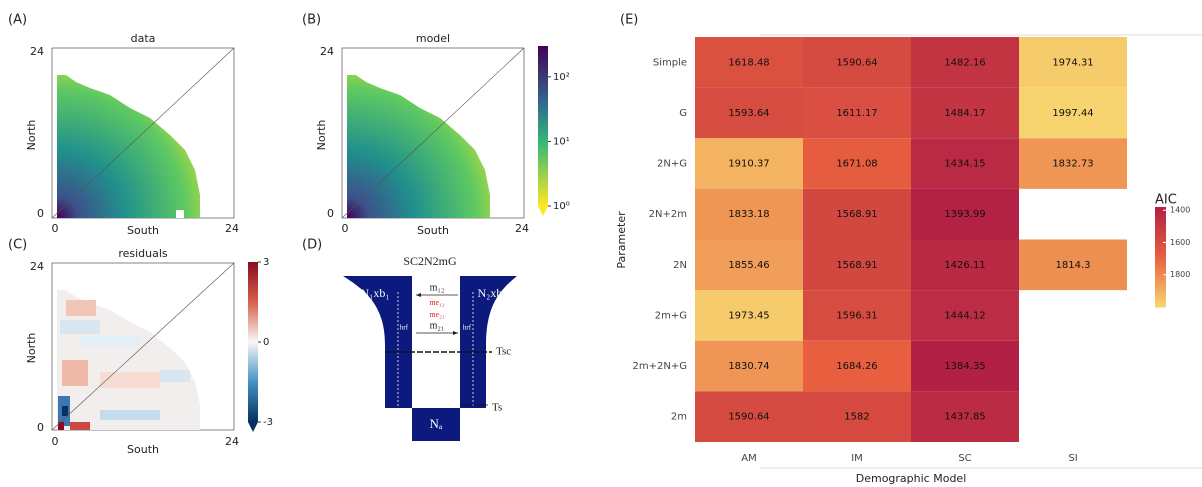 The width and height of the screenshot is (1202, 487). I want to click on cell-label: 1814.3, so click(1073, 265).